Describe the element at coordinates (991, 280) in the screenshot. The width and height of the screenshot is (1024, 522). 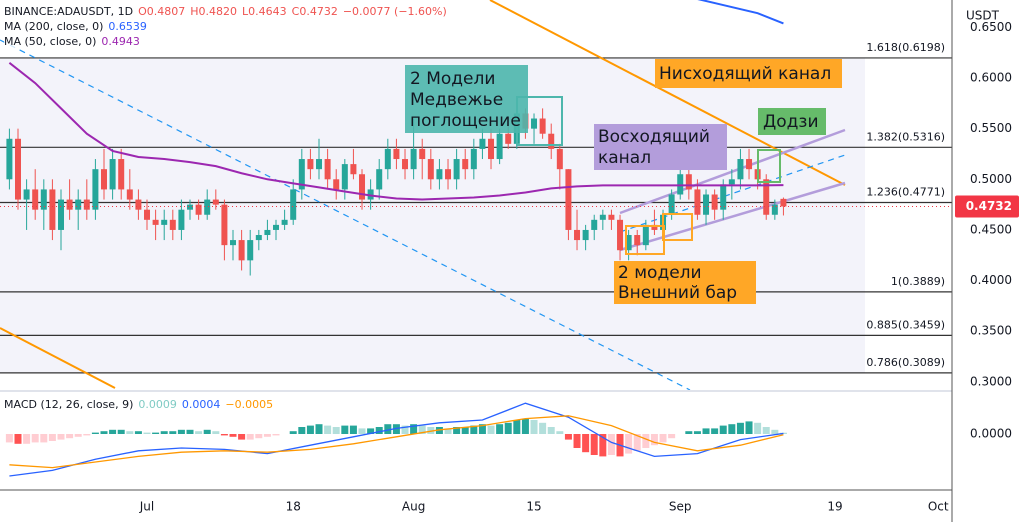
I see `y-tick-label: 0.4000` at that location.